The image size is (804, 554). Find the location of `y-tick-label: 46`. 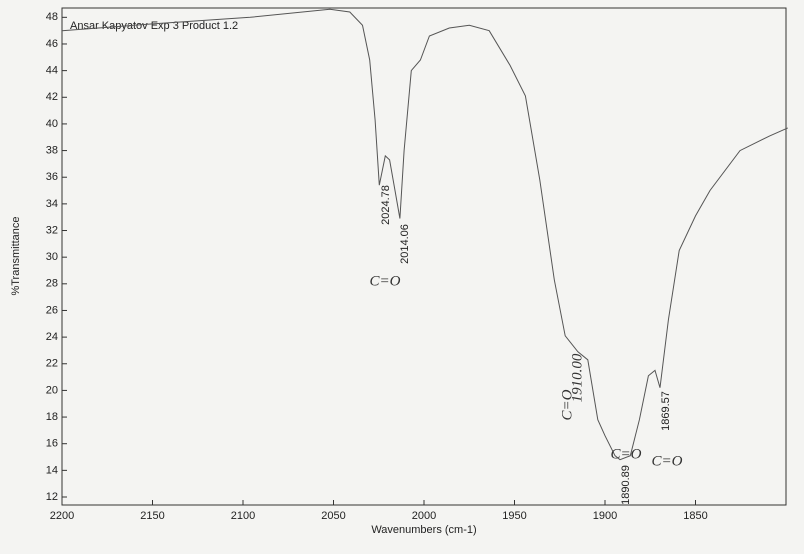

y-tick-label: 46 is located at coordinates (52, 44).